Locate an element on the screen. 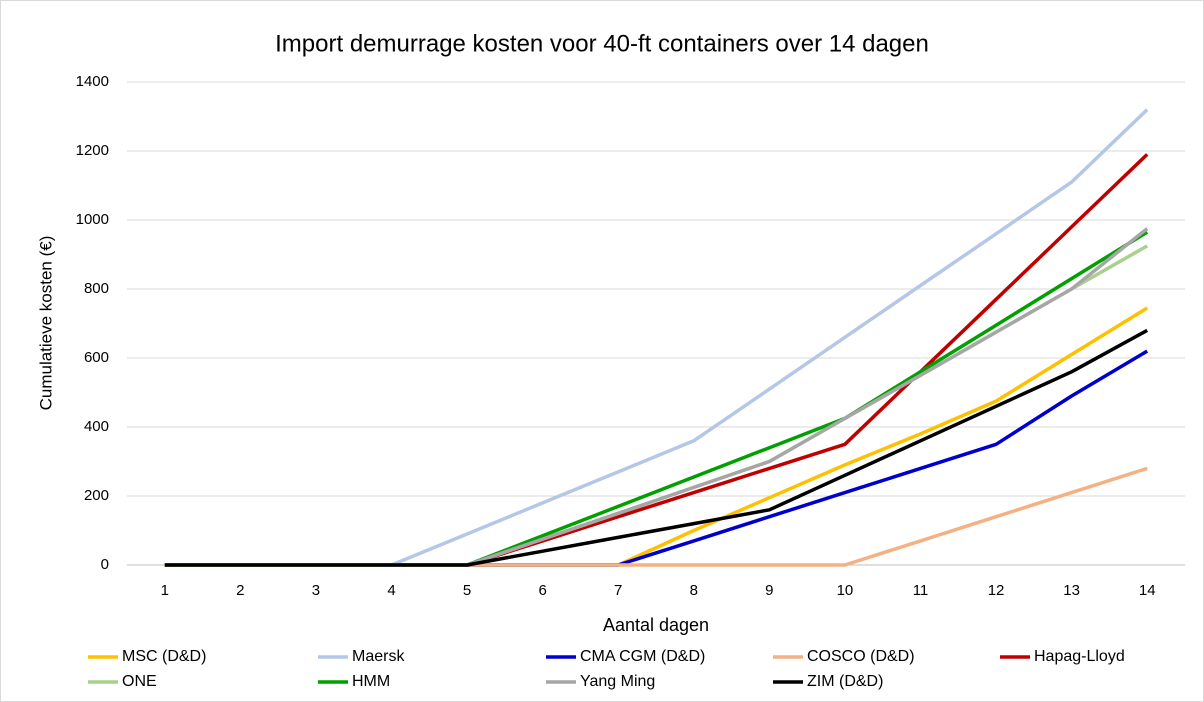 The width and height of the screenshot is (1204, 702). y-tick-label: 800 is located at coordinates (96, 288).